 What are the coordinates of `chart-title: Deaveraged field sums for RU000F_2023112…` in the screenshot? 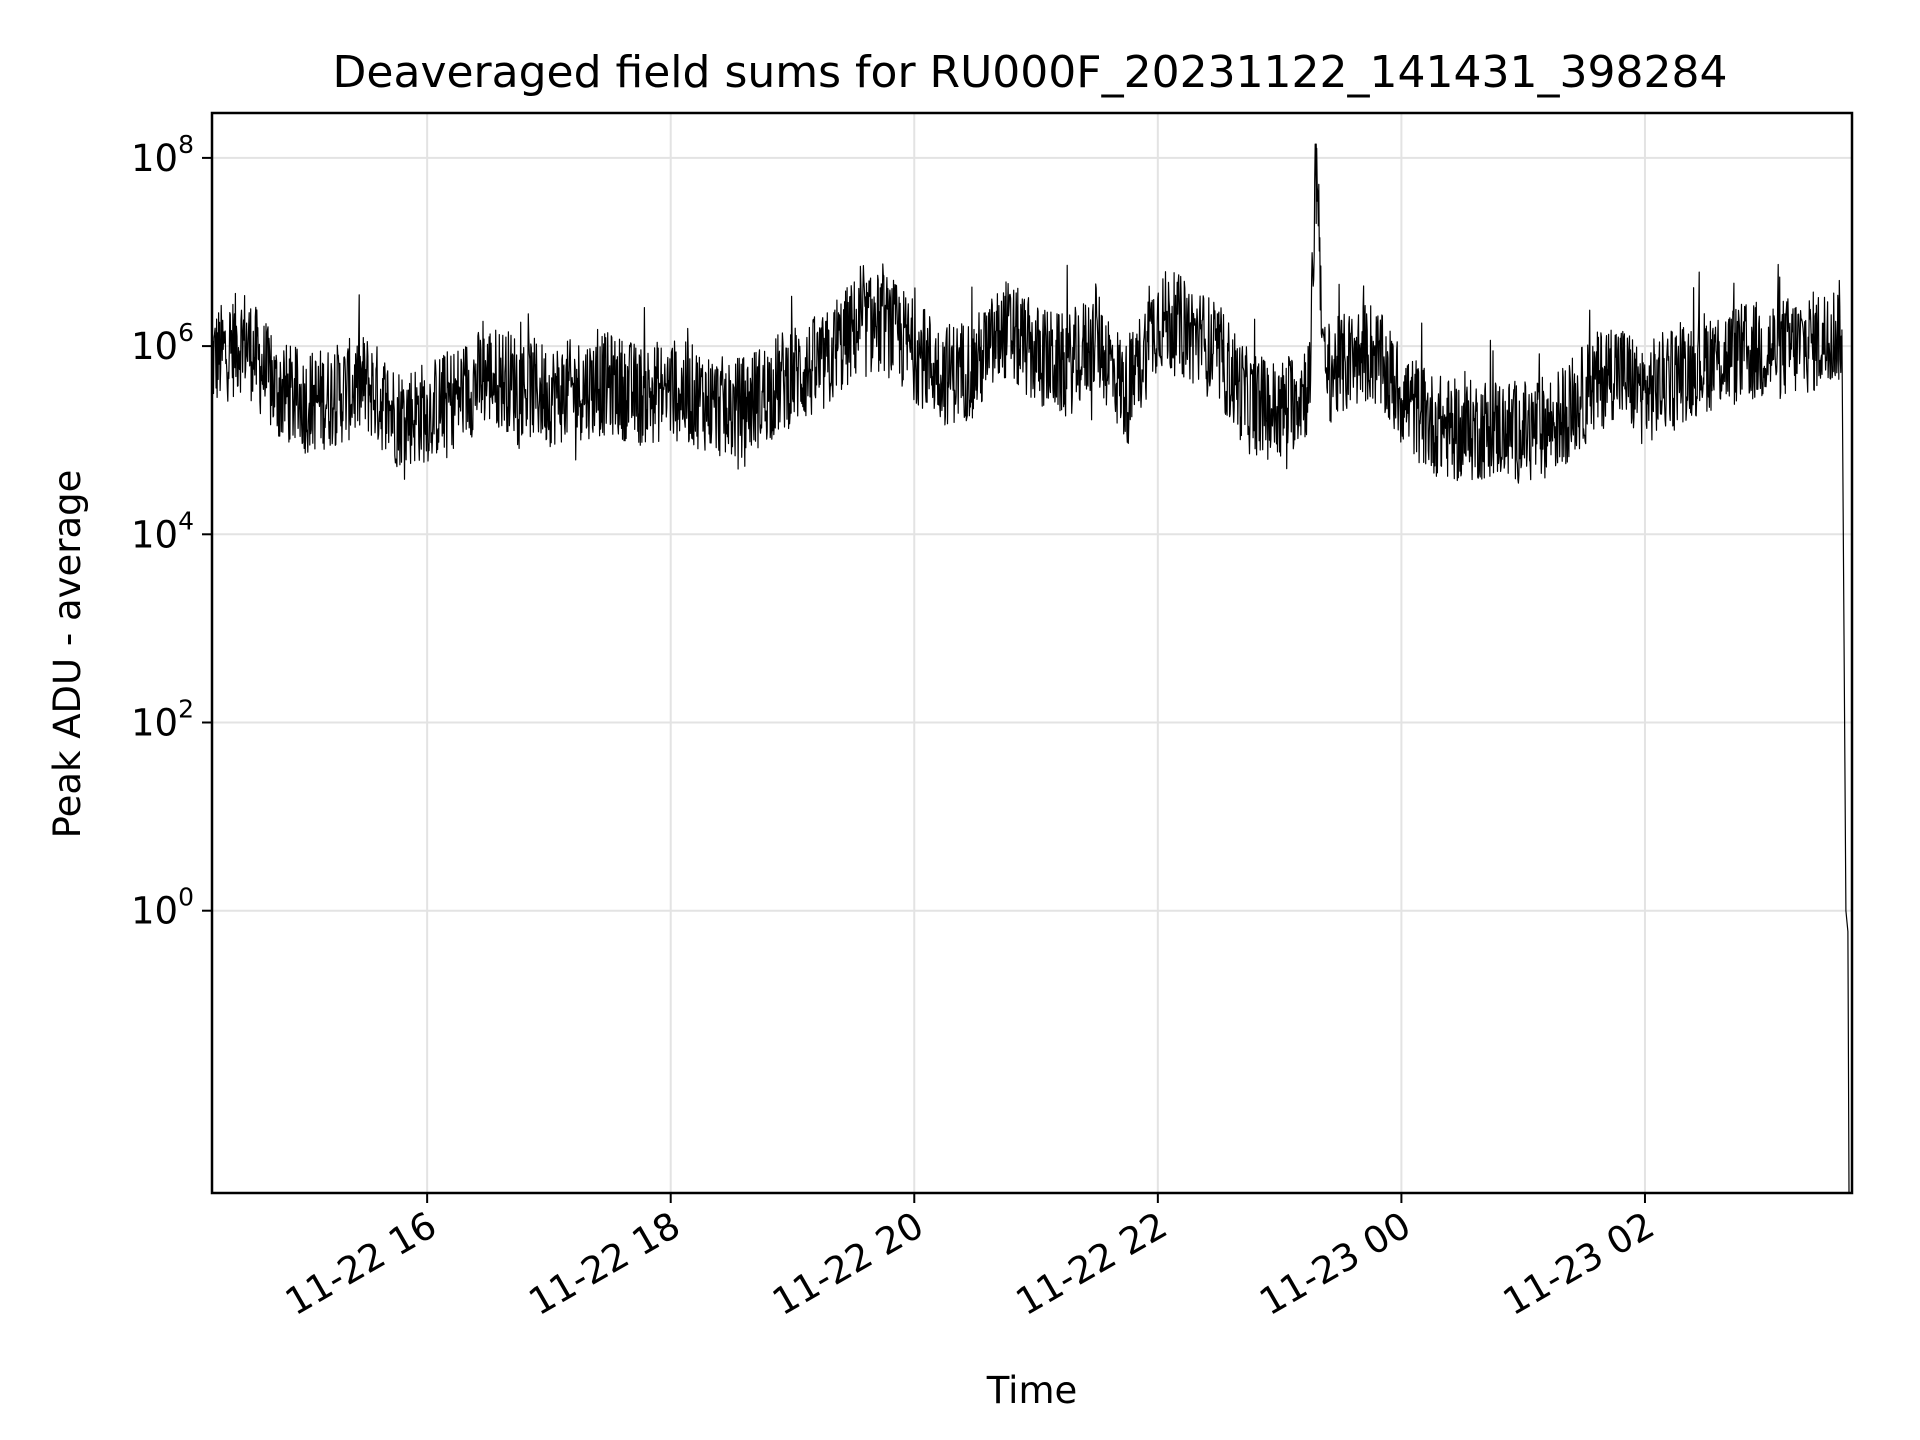 It's located at (1030, 72).